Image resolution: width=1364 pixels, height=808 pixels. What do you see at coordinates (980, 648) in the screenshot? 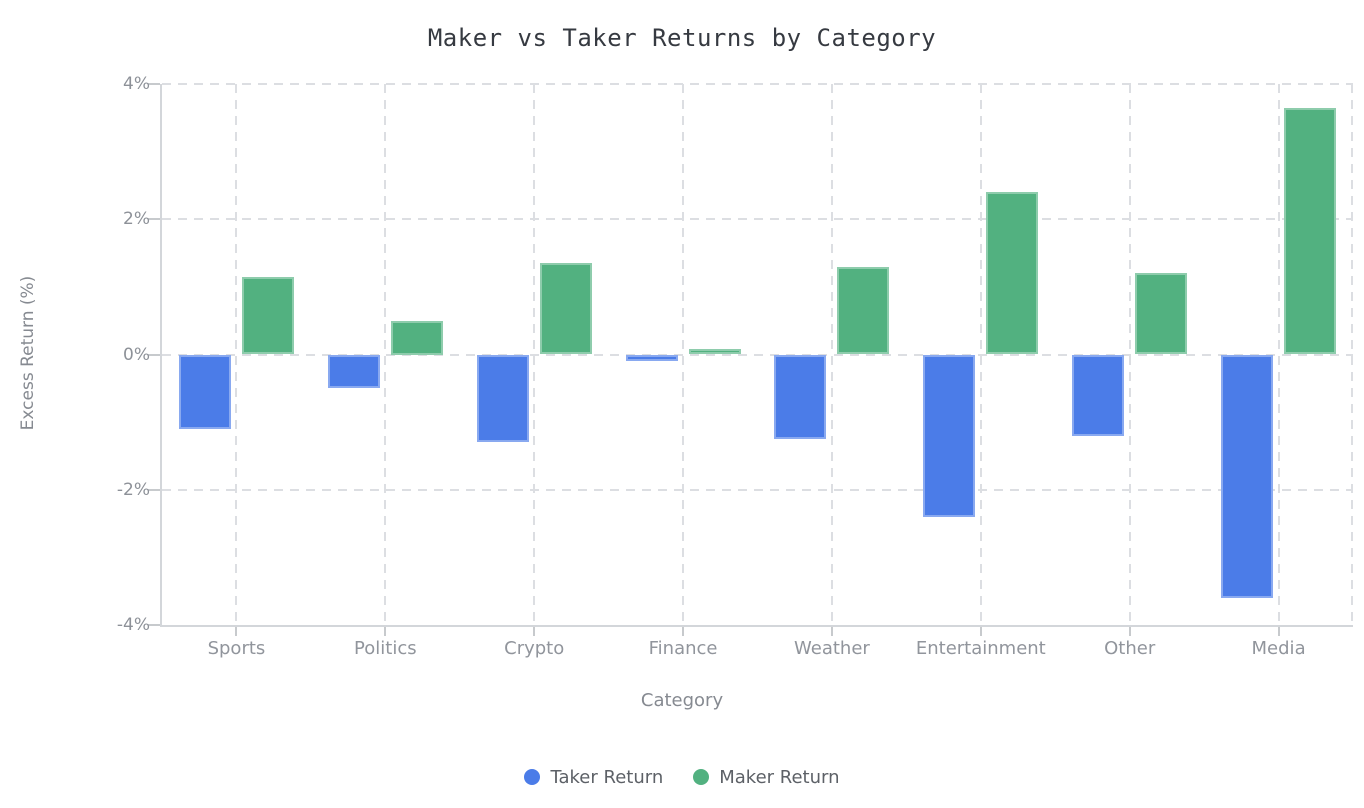
I see `x-tick-label-entertainment: Entertainment` at bounding box center [980, 648].